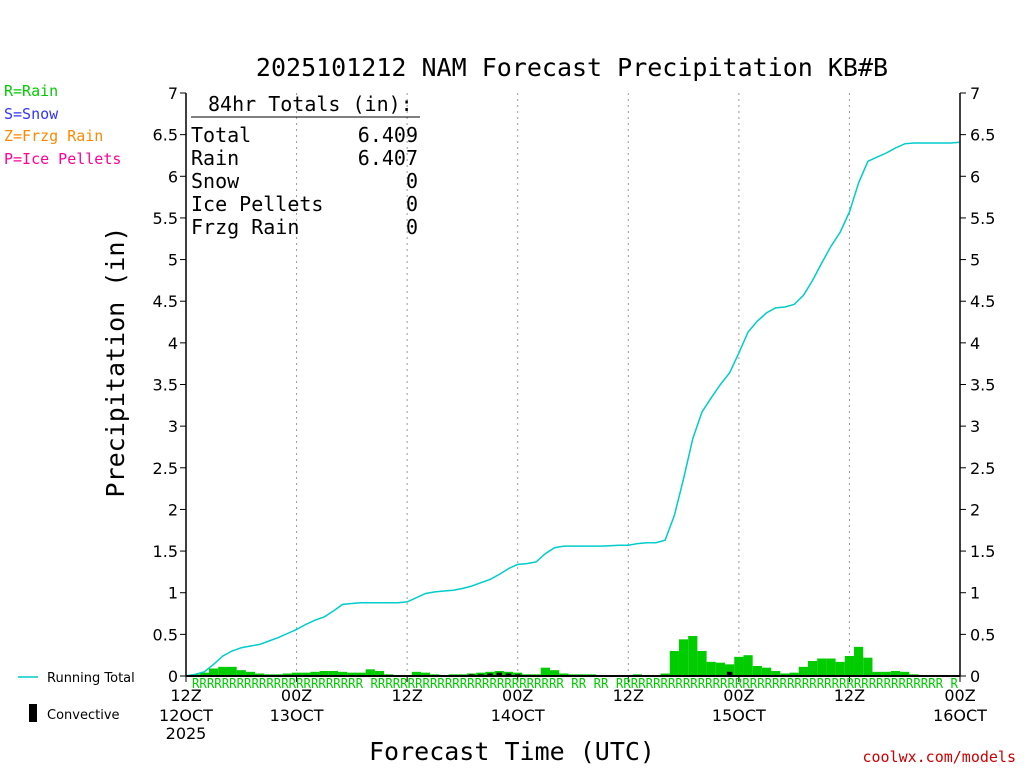 Image resolution: width=1024 pixels, height=768 pixels. What do you see at coordinates (186, 733) in the screenshot?
I see `x-tick-year: 2025` at bounding box center [186, 733].